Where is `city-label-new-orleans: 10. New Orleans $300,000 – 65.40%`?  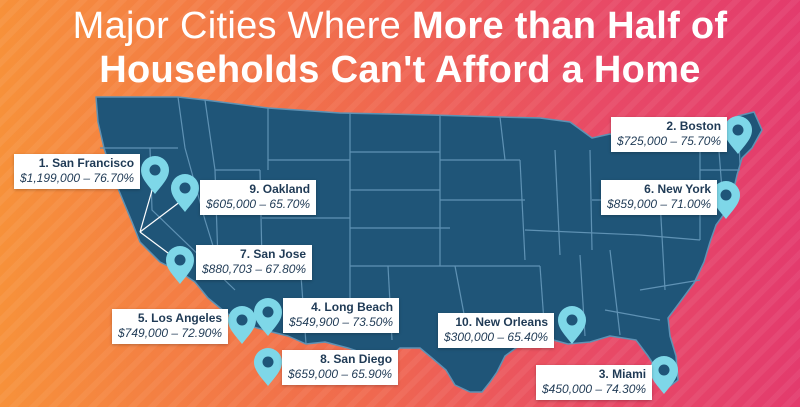 city-label-new-orleans: 10. New Orleans $300,000 – 65.40% is located at coordinates (496, 330).